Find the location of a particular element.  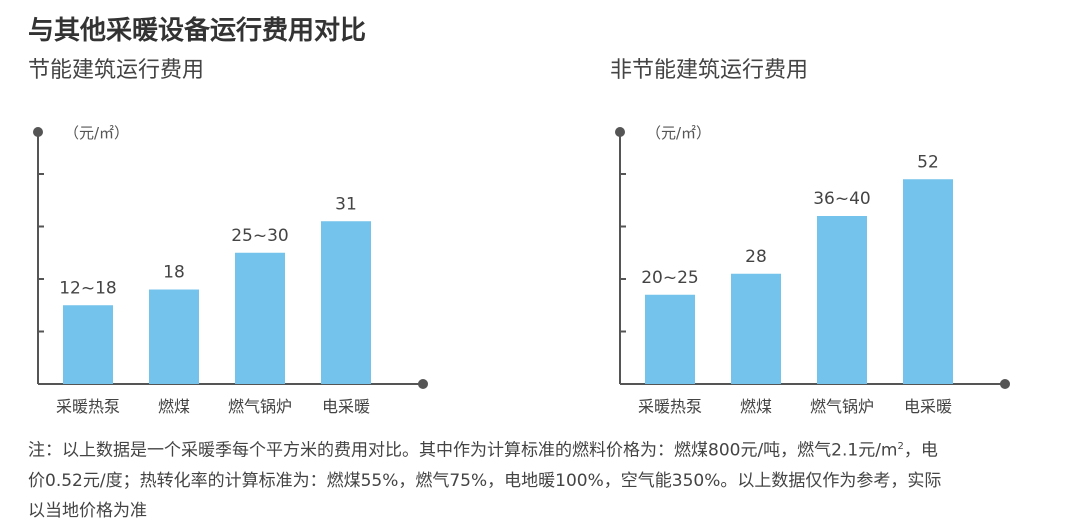

chart-title: 节能建筑运行费用 is located at coordinates (116, 70).